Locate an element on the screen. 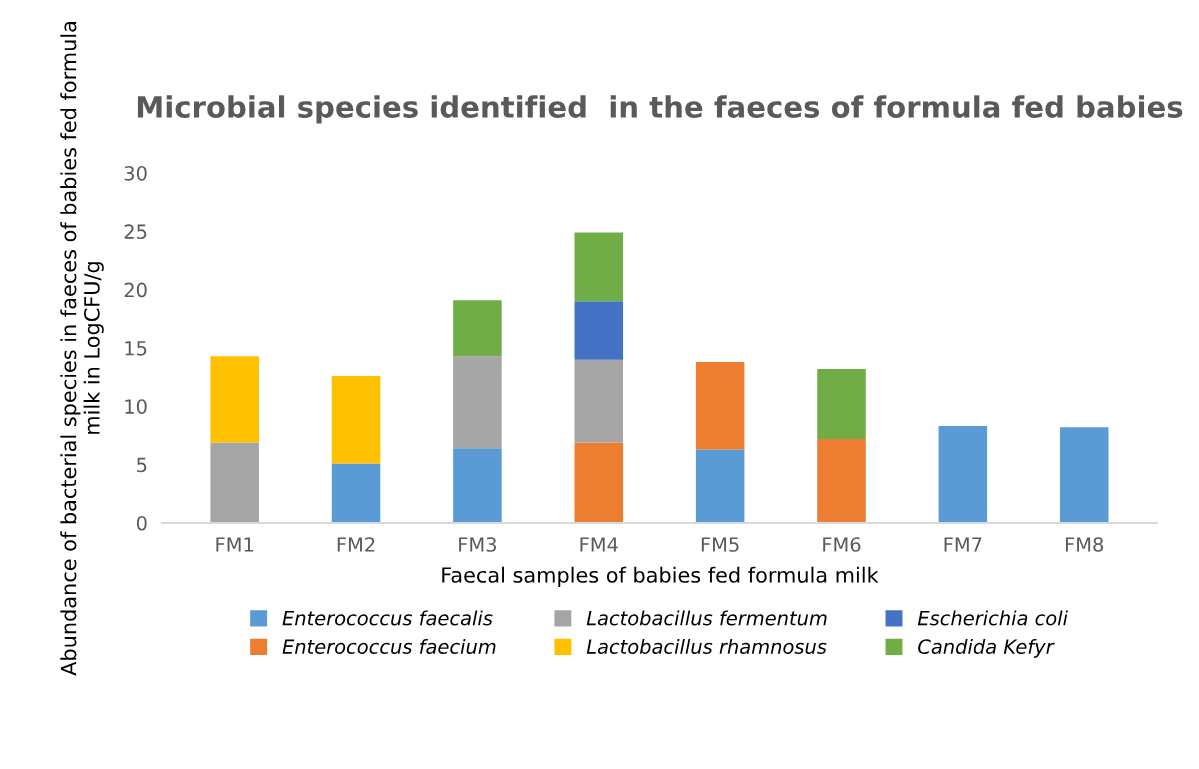 The width and height of the screenshot is (1199, 769). x-tick-label: FM7 is located at coordinates (963, 544).